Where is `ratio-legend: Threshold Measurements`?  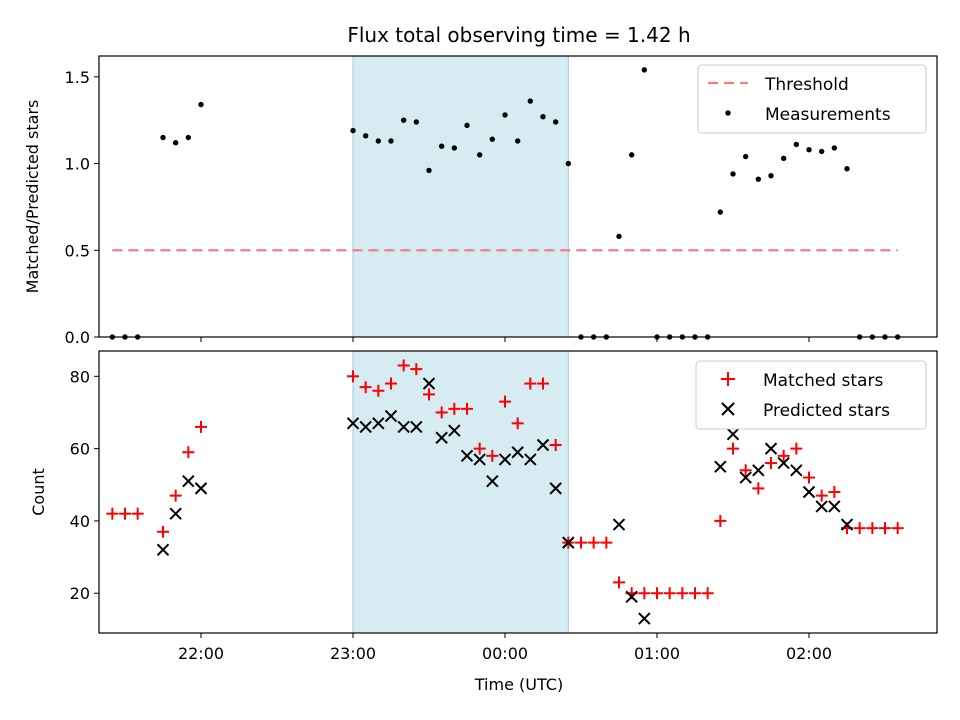 ratio-legend: Threshold Measurements is located at coordinates (812, 99).